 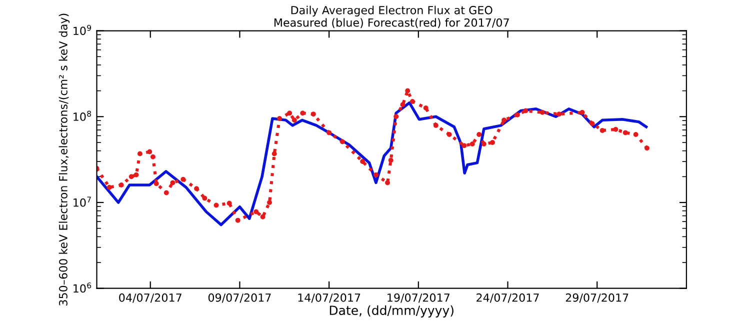 I want to click on y-tick-label: 10$^{9}$, so click(x=82, y=30).